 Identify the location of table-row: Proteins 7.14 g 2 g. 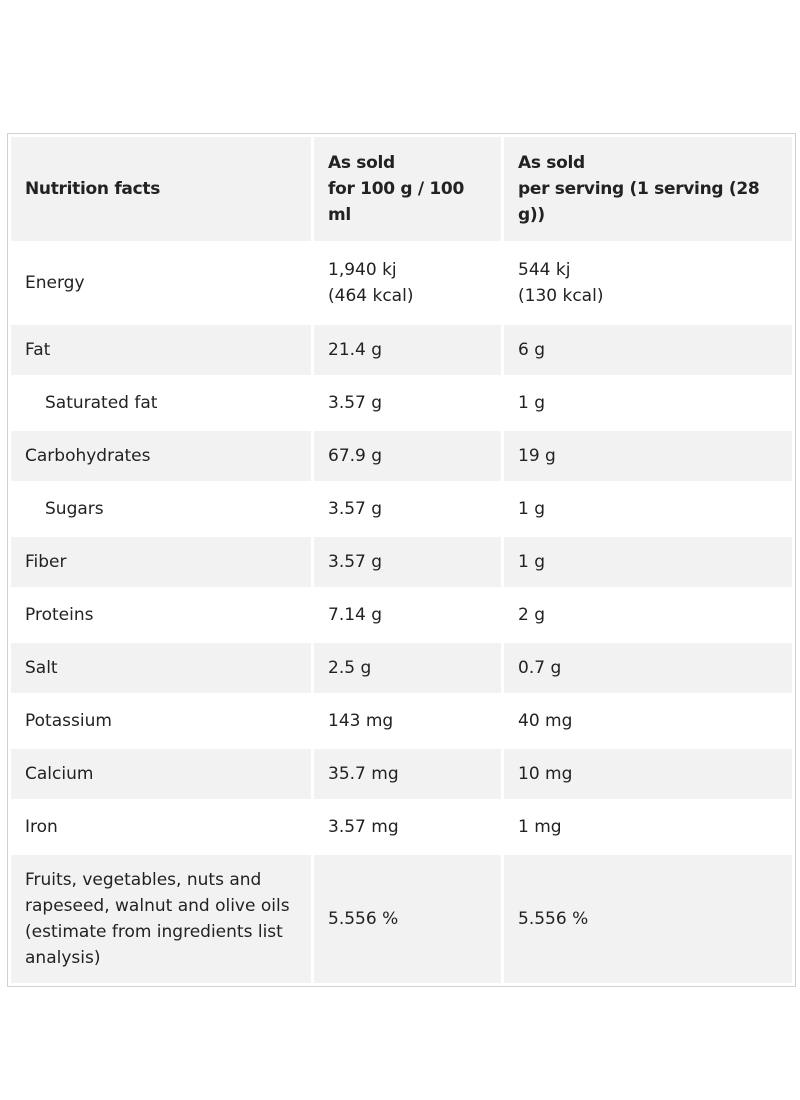
(401, 615).